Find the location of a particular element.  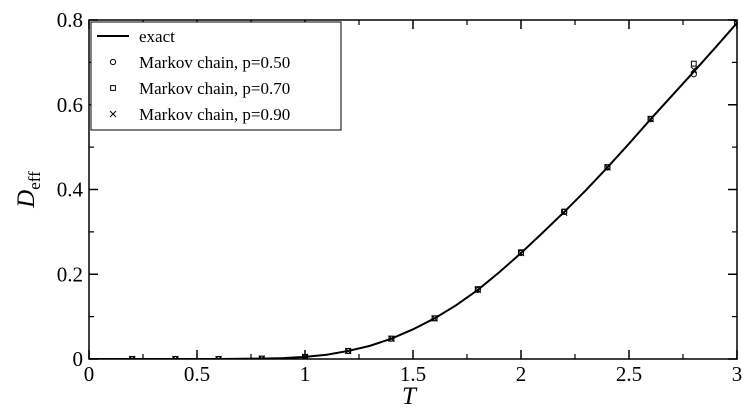

y-axis-label-main: D is located at coordinates (26, 199).